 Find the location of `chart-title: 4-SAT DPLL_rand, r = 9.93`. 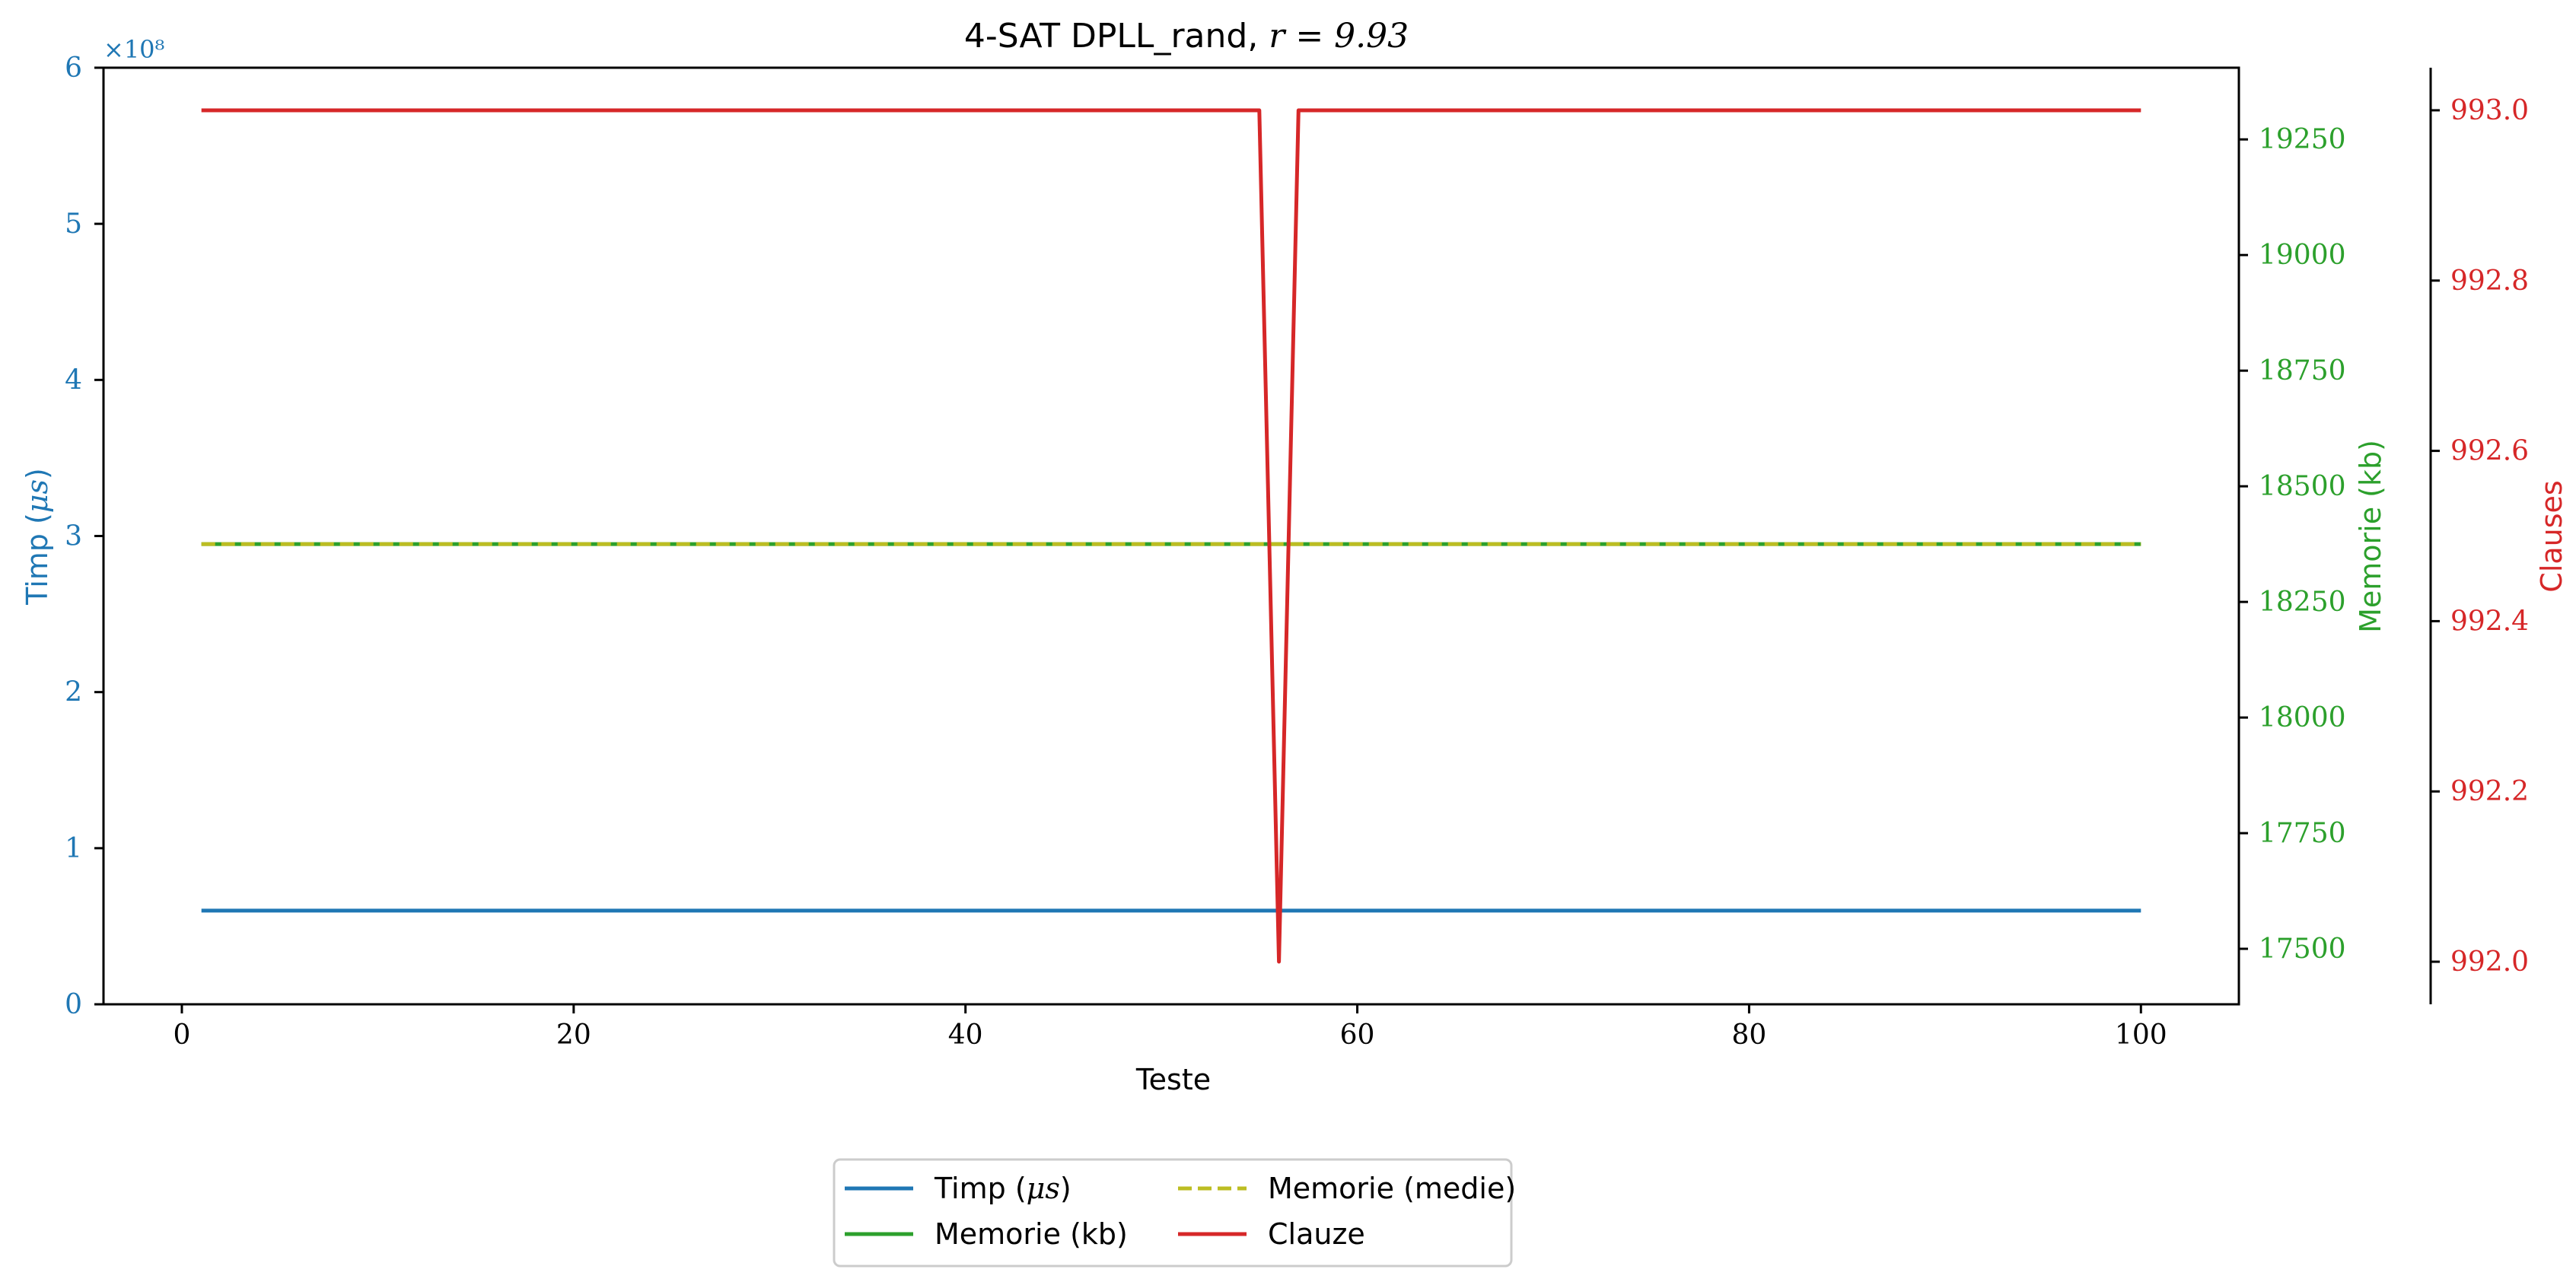

chart-title: 4-SAT DPLL_rand, r = 9.93 is located at coordinates (1186, 36).